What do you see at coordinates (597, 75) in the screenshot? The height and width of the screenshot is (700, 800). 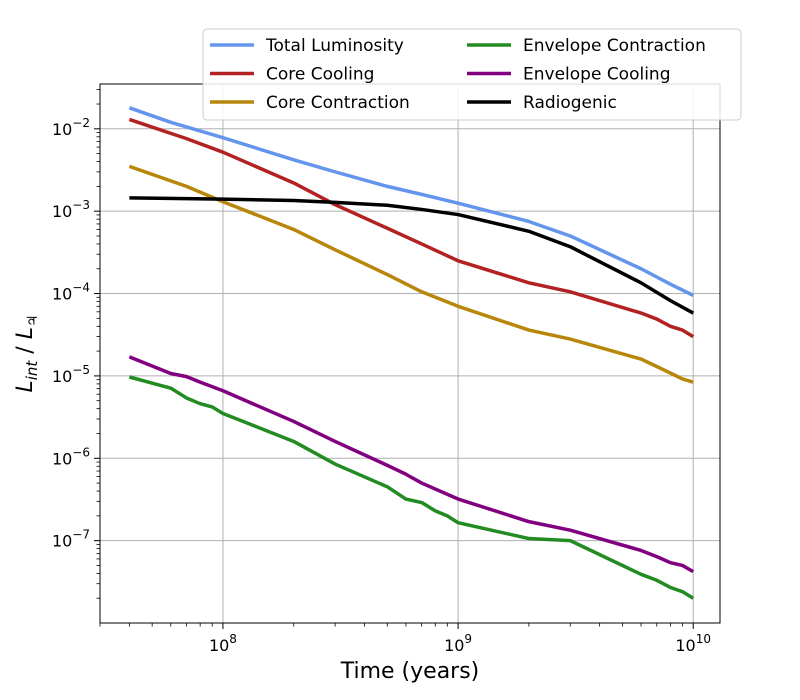 I see `legend-label: Envelope Cooling` at bounding box center [597, 75].